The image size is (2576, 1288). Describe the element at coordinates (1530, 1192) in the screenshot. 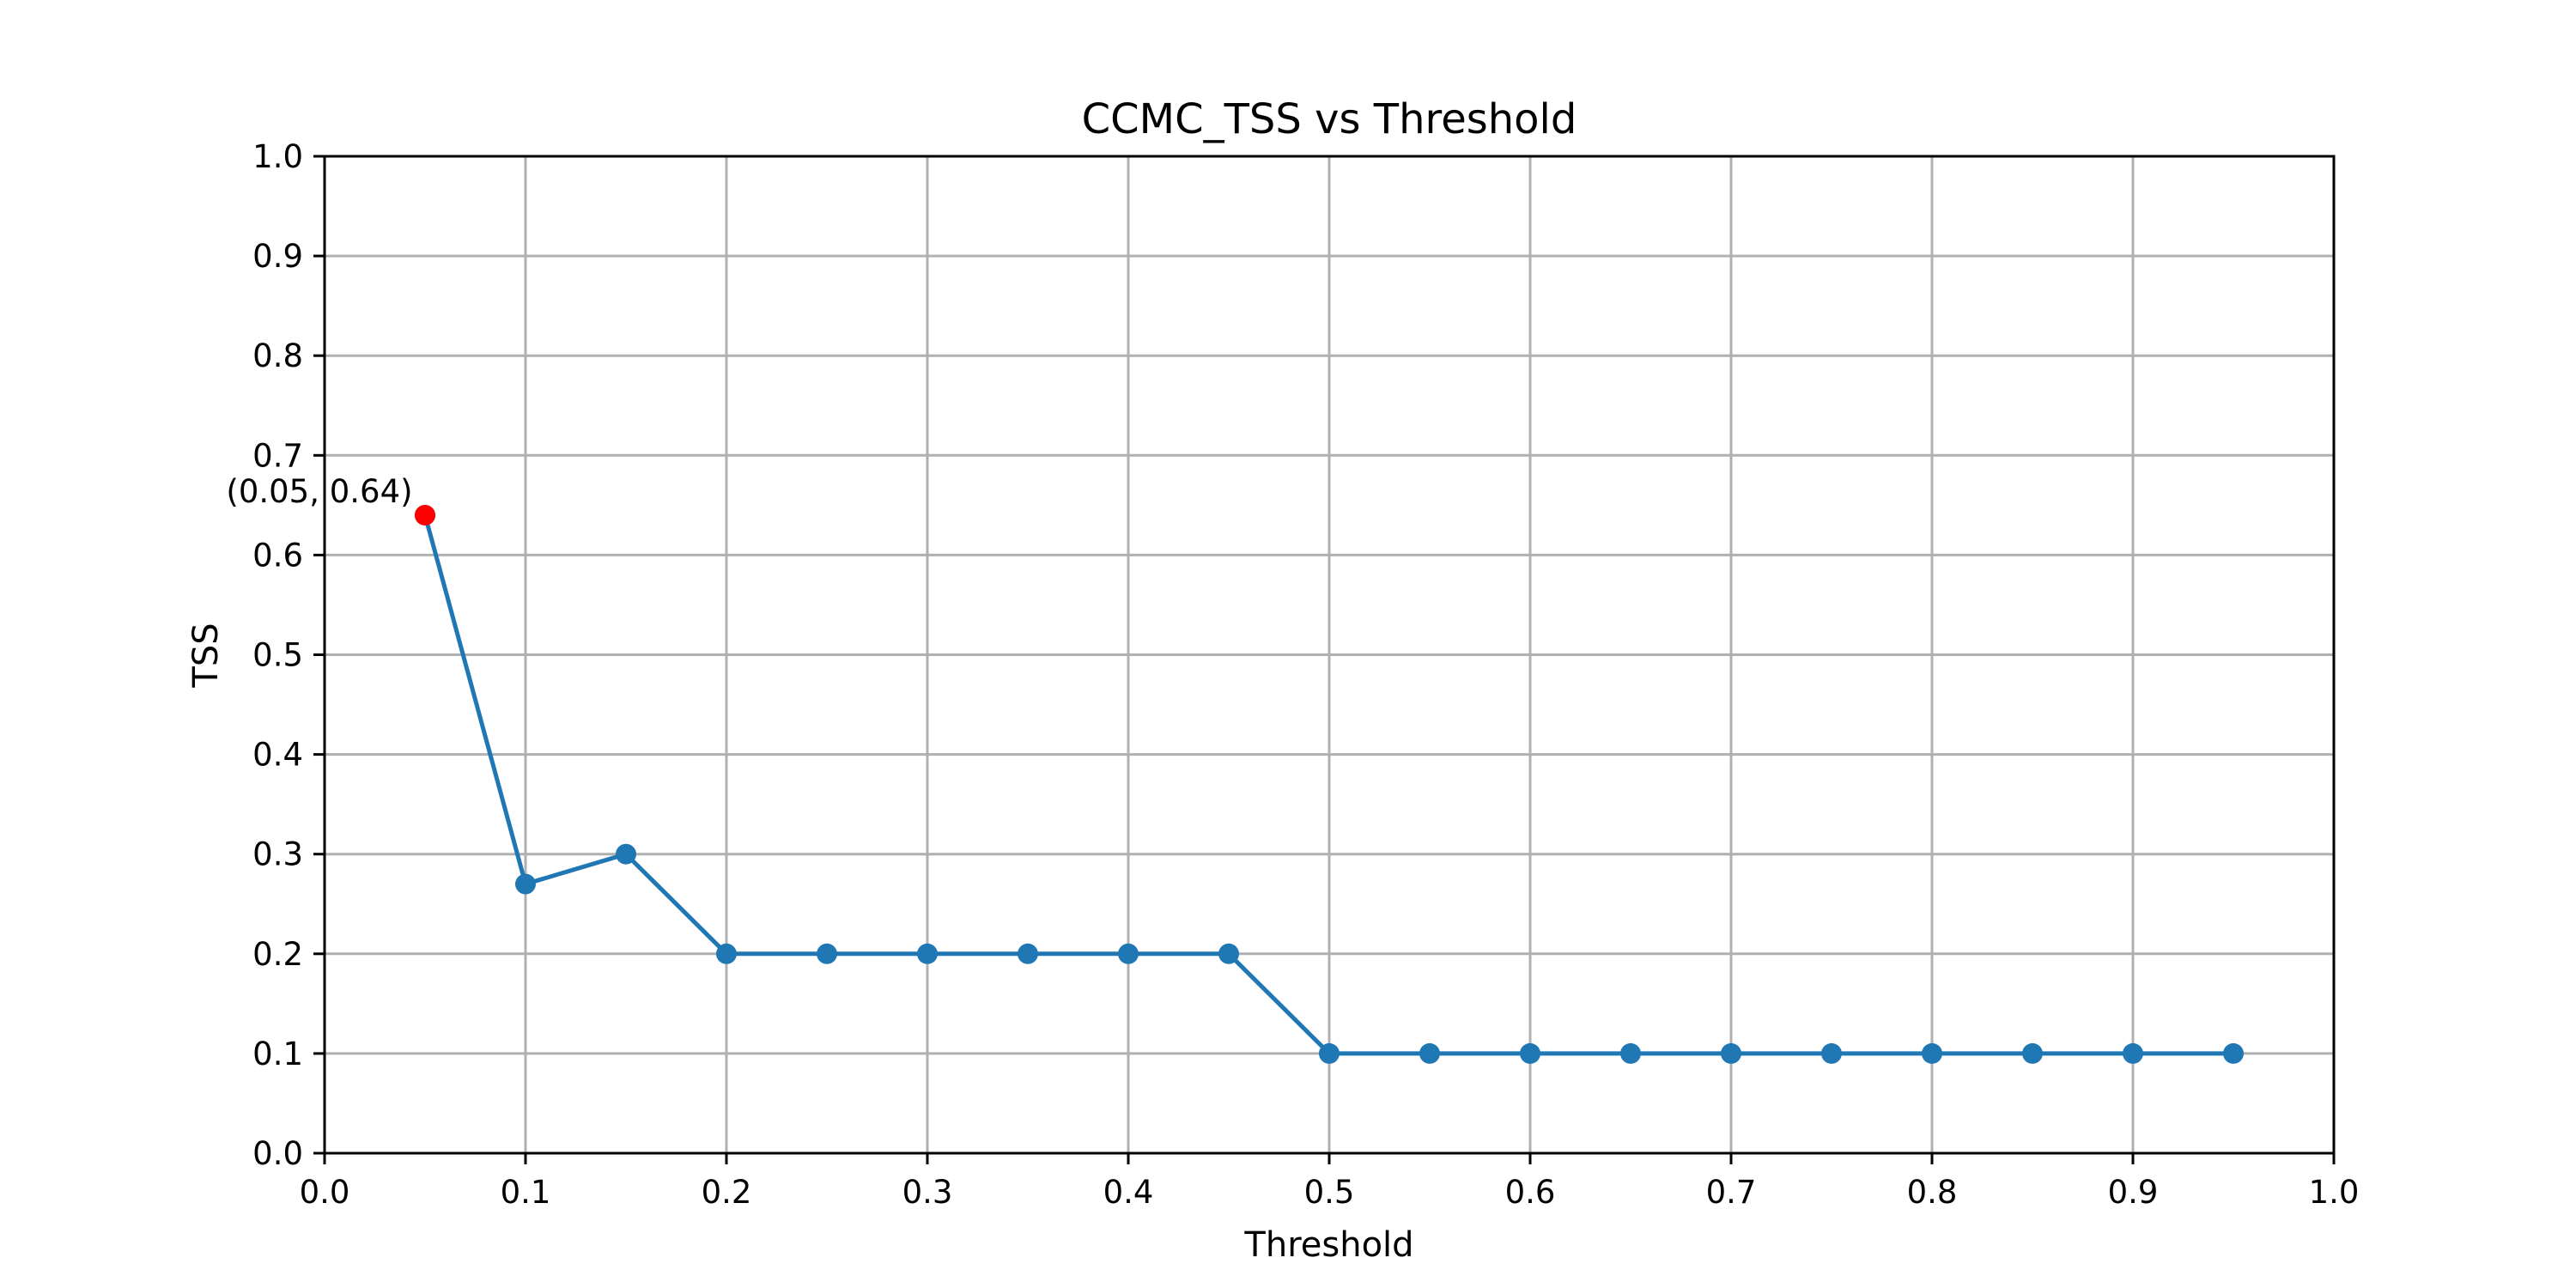

I see `x-tick-label: 0.6` at that location.